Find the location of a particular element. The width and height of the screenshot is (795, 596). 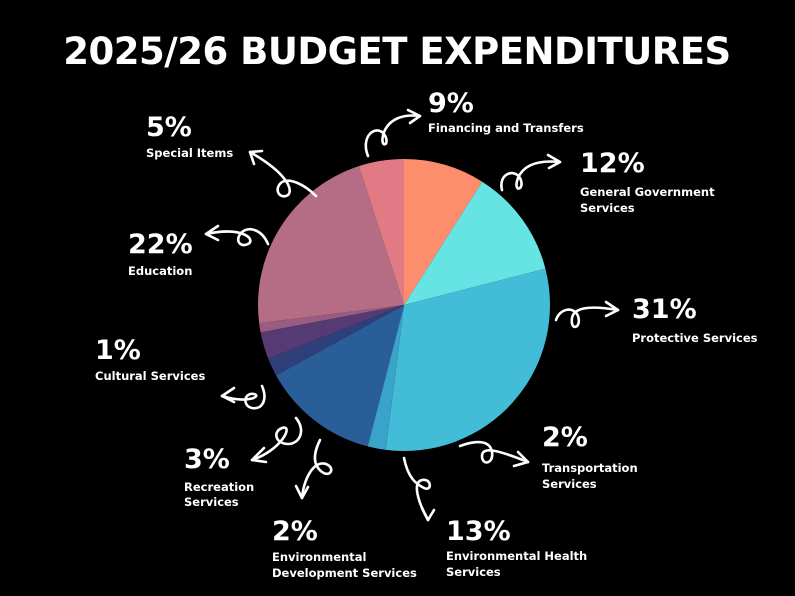

slice-special-items is located at coordinates (381, 232).